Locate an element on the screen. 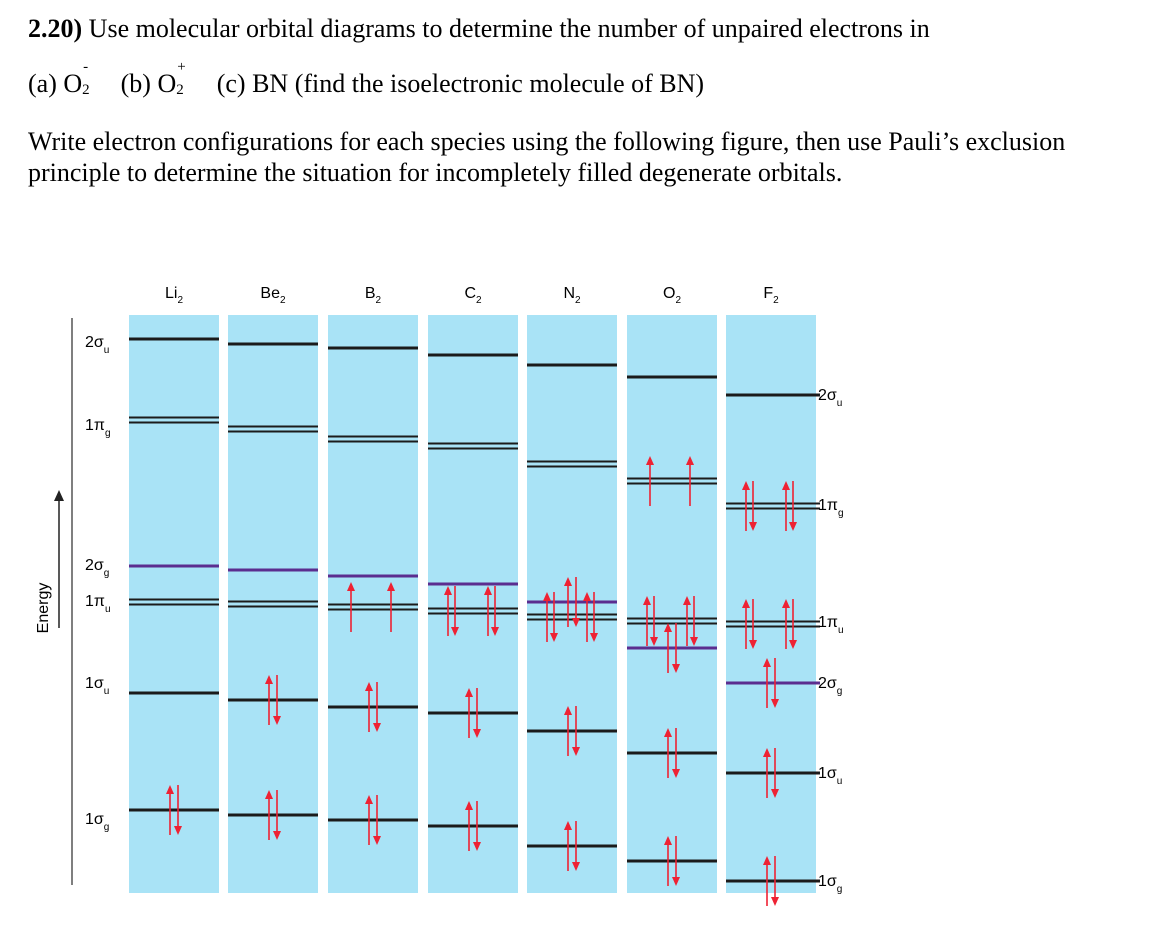  molecule-label: Be2 is located at coordinates (273, 295).